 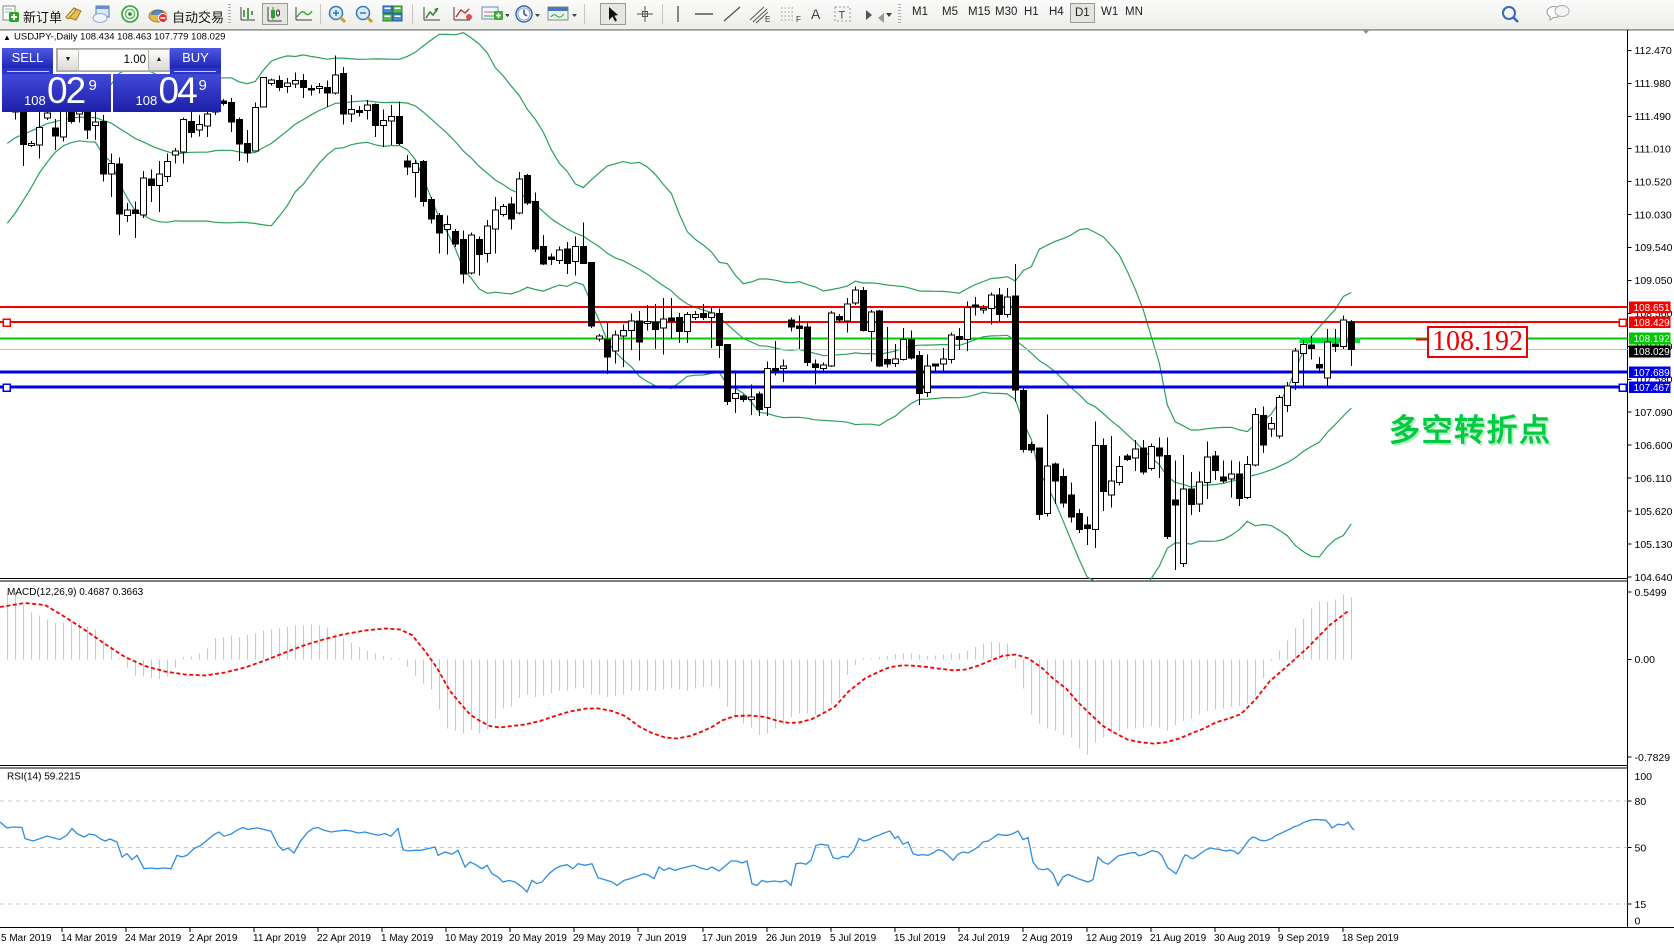 What do you see at coordinates (1652, 308) in the screenshot?
I see `svg-text: 108.651` at bounding box center [1652, 308].